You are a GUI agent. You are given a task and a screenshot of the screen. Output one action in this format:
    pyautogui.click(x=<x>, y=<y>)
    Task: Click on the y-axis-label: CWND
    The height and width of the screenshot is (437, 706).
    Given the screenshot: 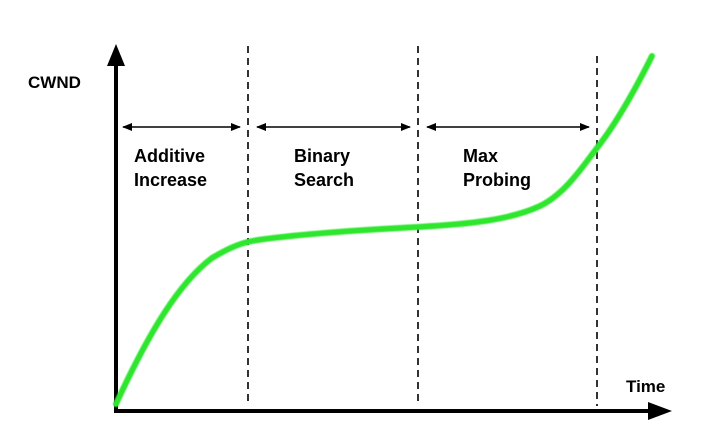 What is the action you would take?
    pyautogui.click(x=54, y=82)
    